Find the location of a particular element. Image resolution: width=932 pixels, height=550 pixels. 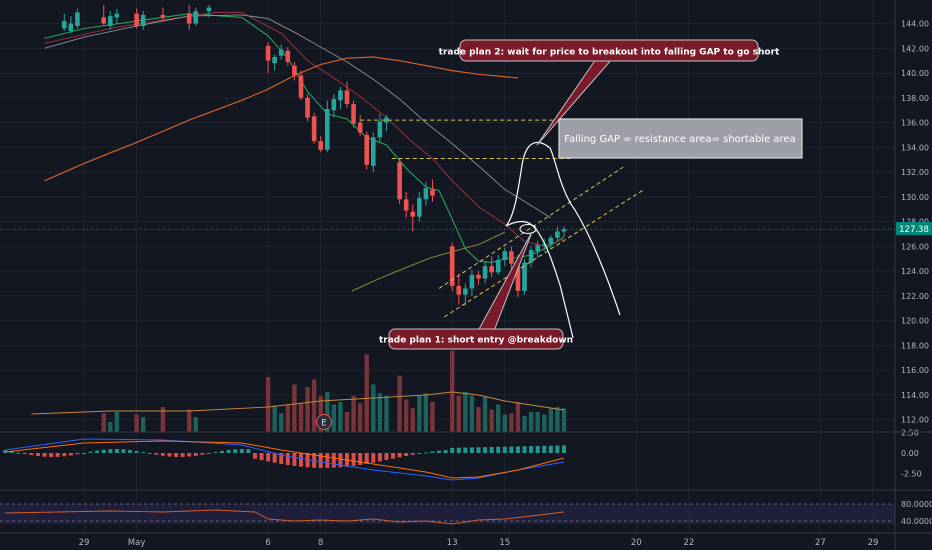

earnings-marker-label: E is located at coordinates (324, 424).